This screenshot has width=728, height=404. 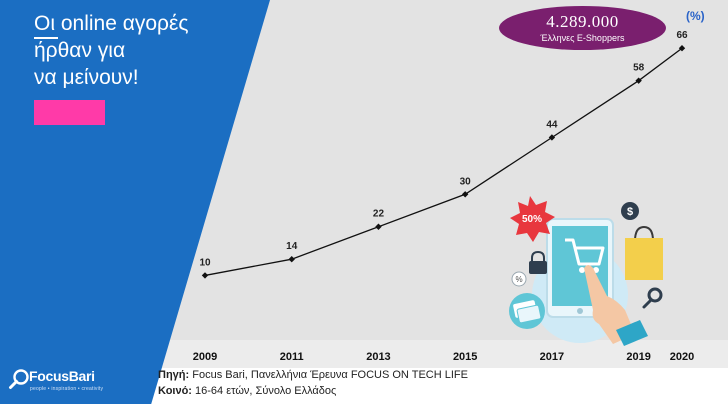 What do you see at coordinates (46, 38) in the screenshot?
I see `headline-underline` at bounding box center [46, 38].